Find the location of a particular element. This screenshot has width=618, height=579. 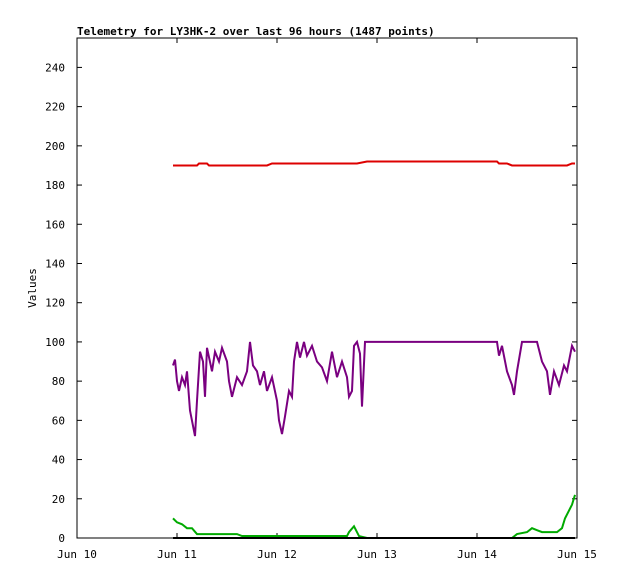

y-tick-label: 240 is located at coordinates (55, 67).